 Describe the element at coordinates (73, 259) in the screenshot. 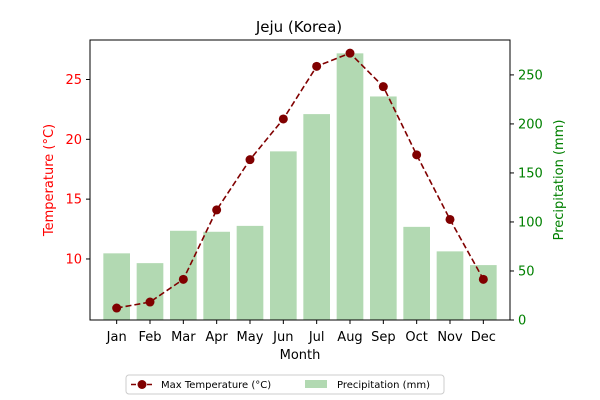

I see `y-left-tick-label-10: 10` at that location.